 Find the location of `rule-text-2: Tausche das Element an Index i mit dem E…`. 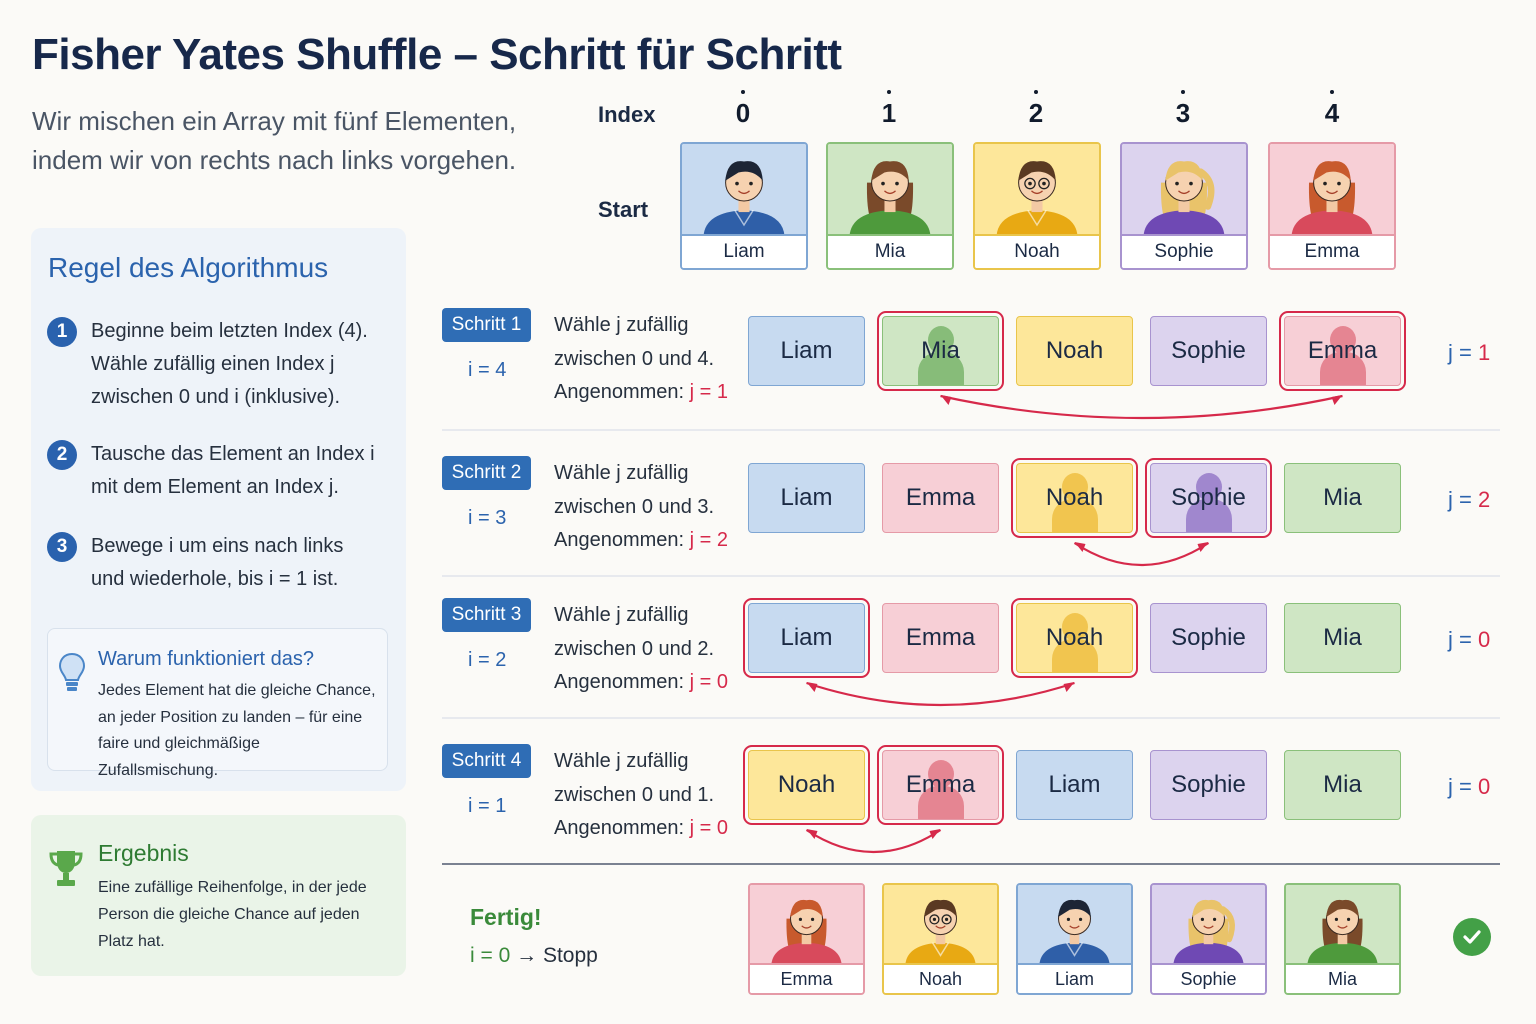

rule-text-2: Tausche das Element an Index i mit dem E… is located at coordinates (233, 470).